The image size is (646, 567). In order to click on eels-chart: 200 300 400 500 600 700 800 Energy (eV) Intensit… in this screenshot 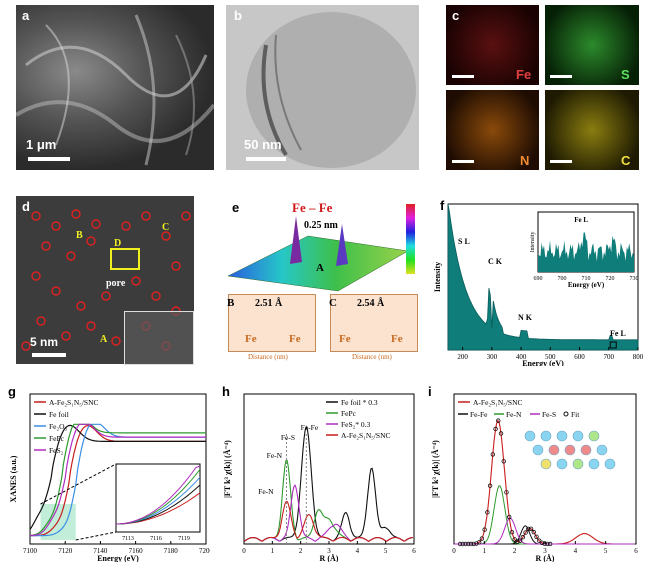, I will do `click(538, 285)`.